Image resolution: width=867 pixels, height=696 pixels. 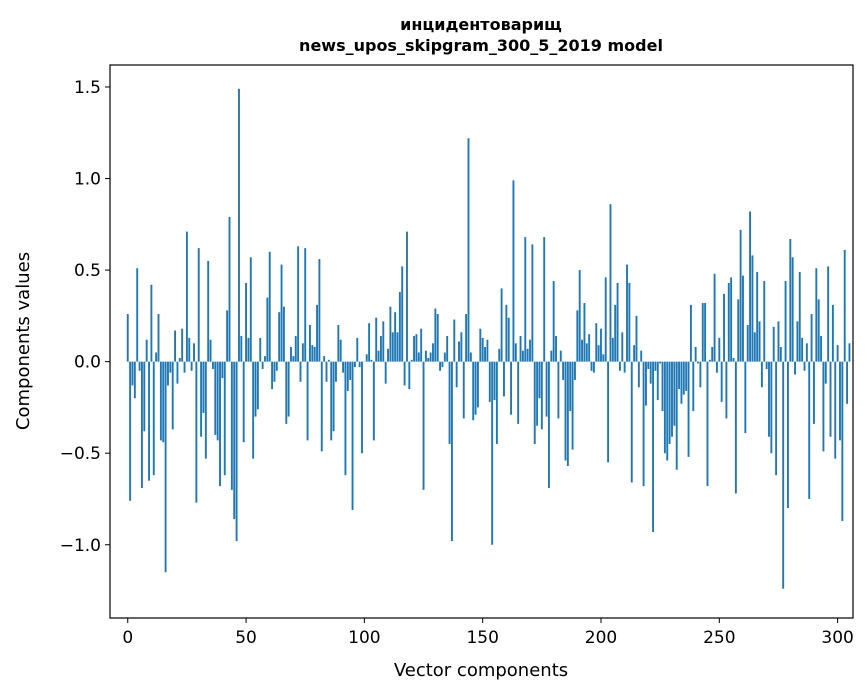 I want to click on x-tick-label: 200, so click(x=601, y=638).